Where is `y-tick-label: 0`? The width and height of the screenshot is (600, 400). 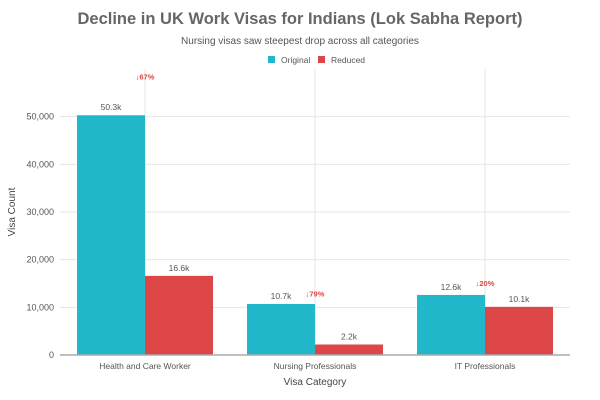
y-tick-label: 0 is located at coordinates (51, 355).